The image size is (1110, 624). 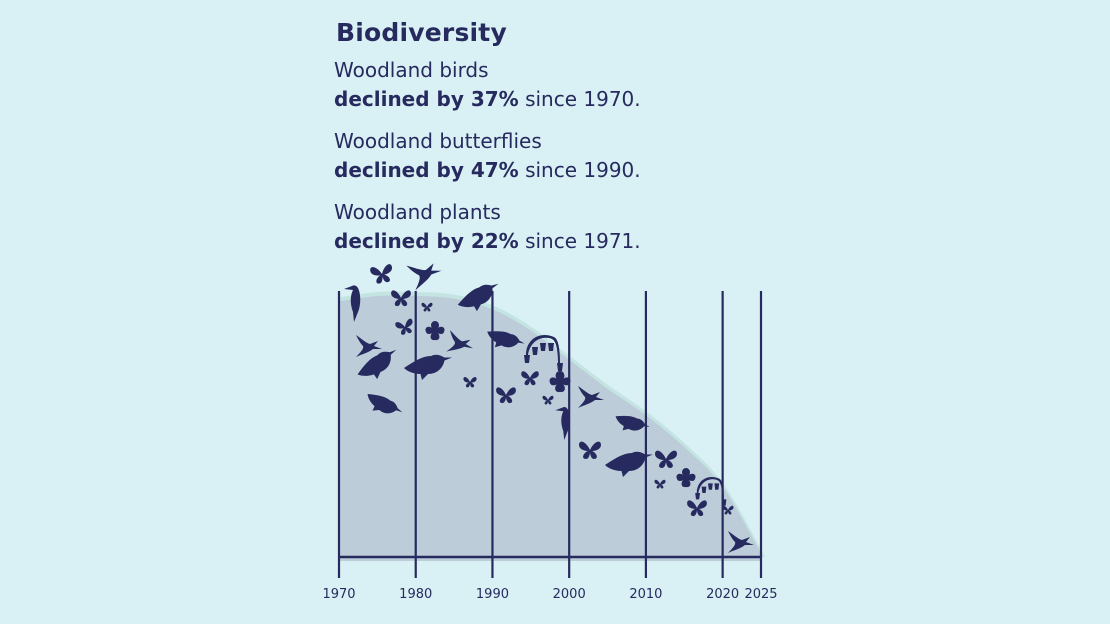 I want to click on stat-since: since 1990., so click(x=579, y=170).